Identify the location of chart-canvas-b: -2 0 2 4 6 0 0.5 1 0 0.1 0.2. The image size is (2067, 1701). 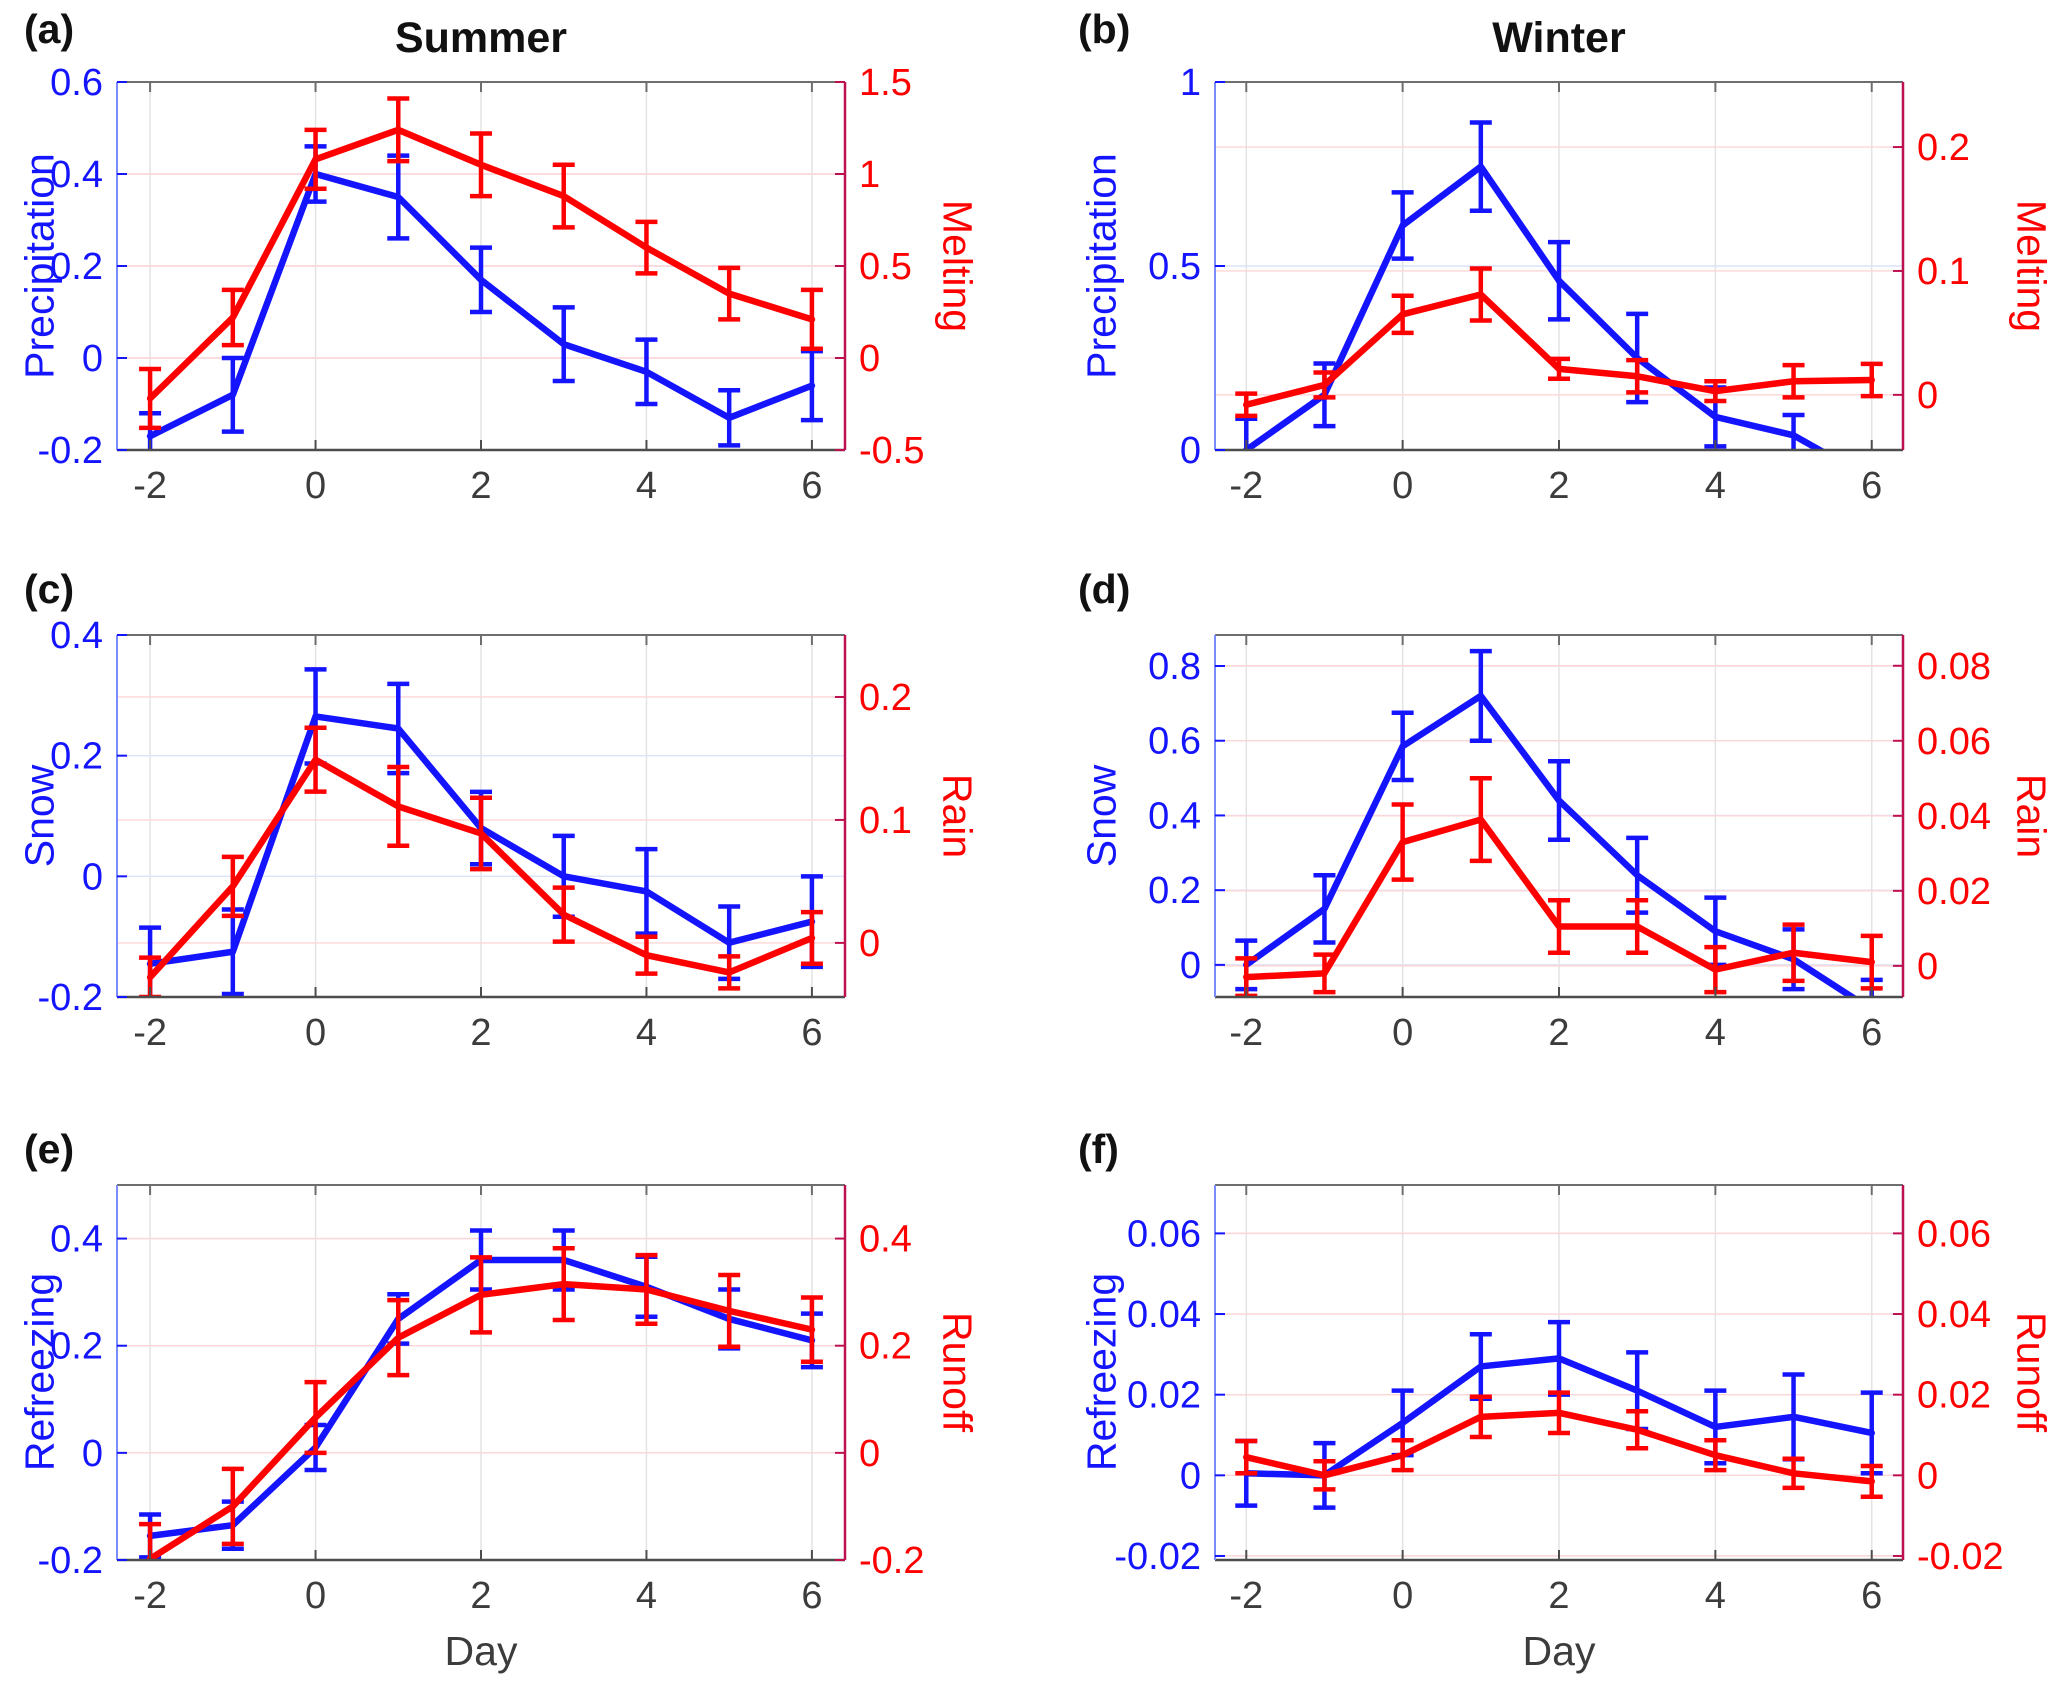
(1559, 284).